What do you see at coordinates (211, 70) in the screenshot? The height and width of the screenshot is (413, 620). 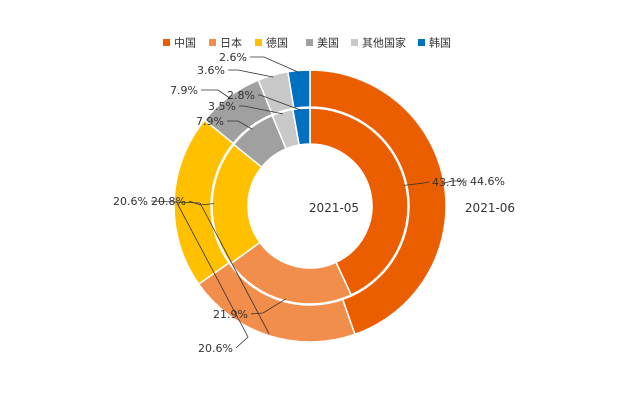 I see `outer-data-label: 3.6%` at bounding box center [211, 70].